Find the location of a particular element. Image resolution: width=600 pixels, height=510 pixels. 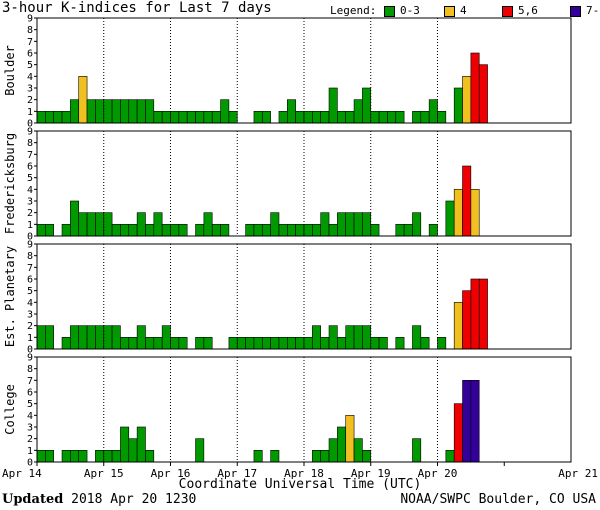

x-tick-label: Apr 20 is located at coordinates (438, 473).